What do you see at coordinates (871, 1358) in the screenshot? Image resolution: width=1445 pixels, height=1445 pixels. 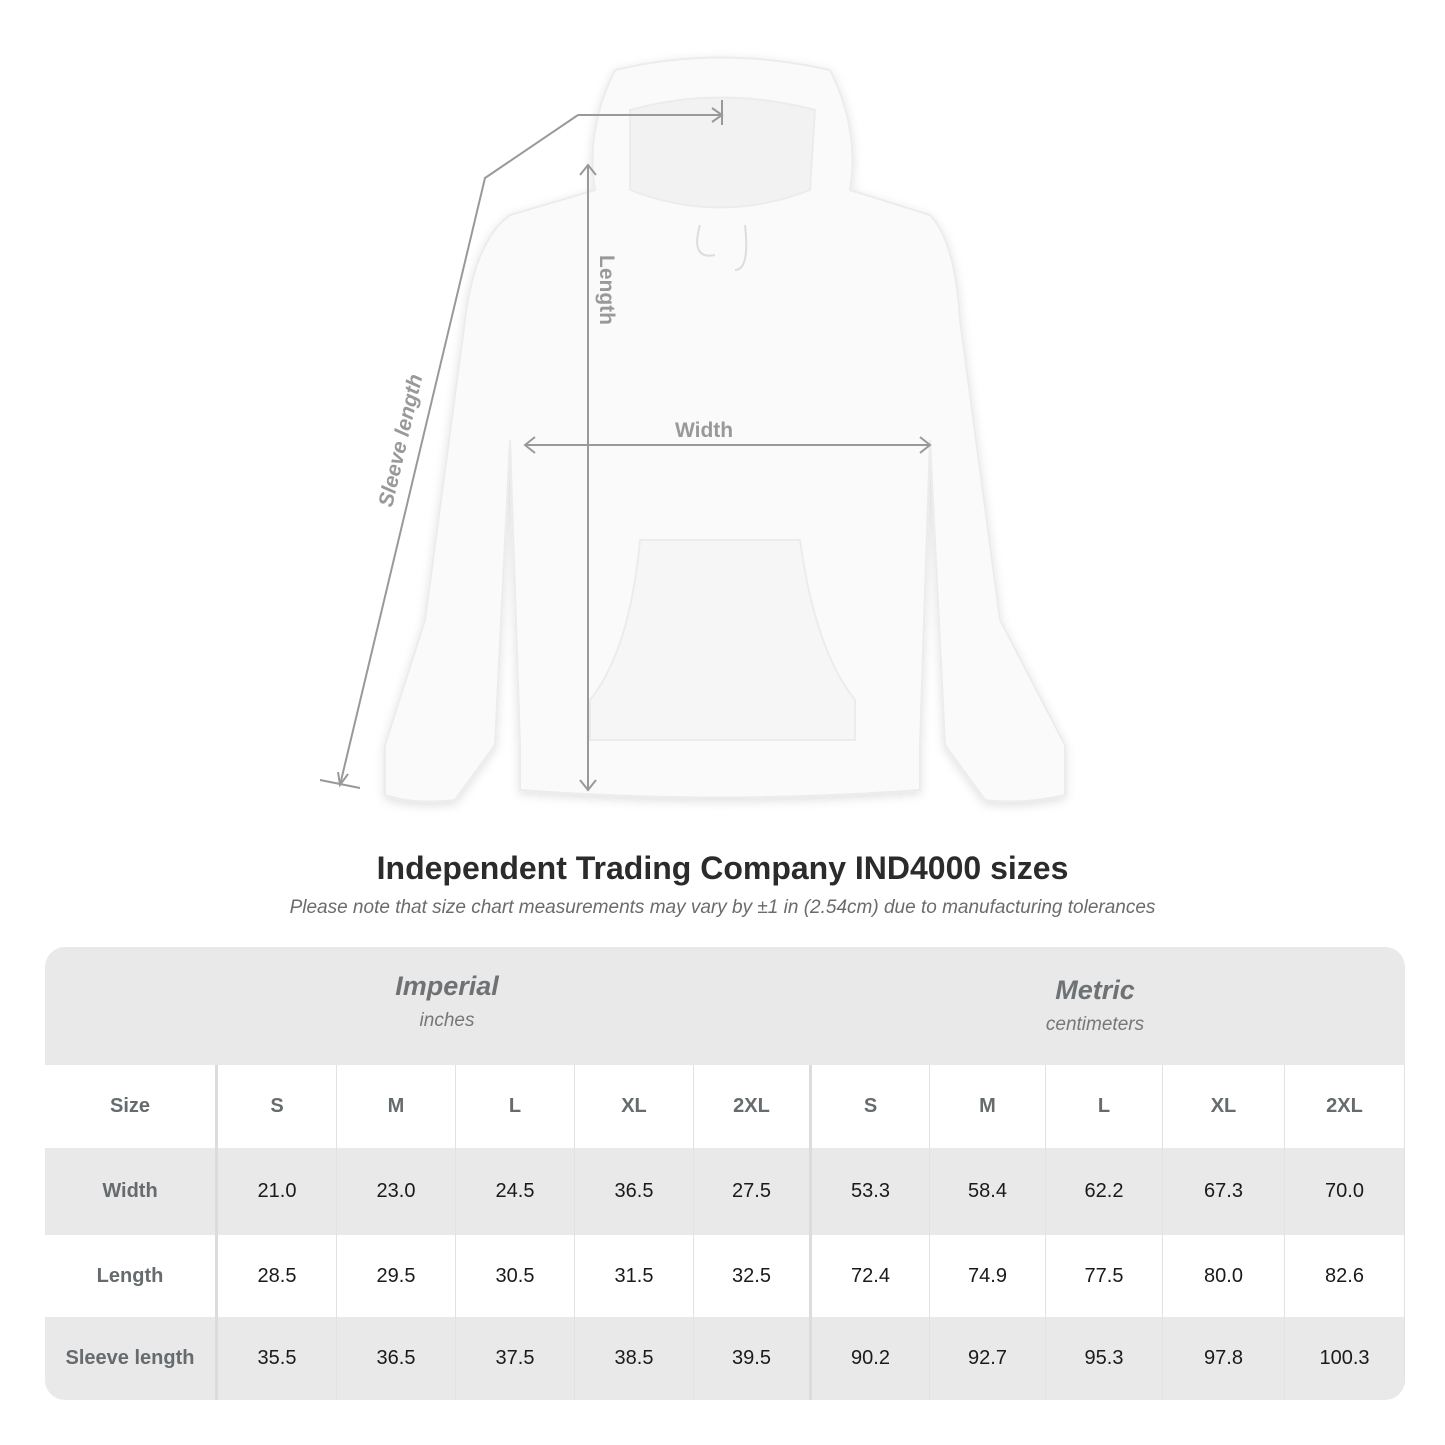 I see `value-cell: 90.2` at bounding box center [871, 1358].